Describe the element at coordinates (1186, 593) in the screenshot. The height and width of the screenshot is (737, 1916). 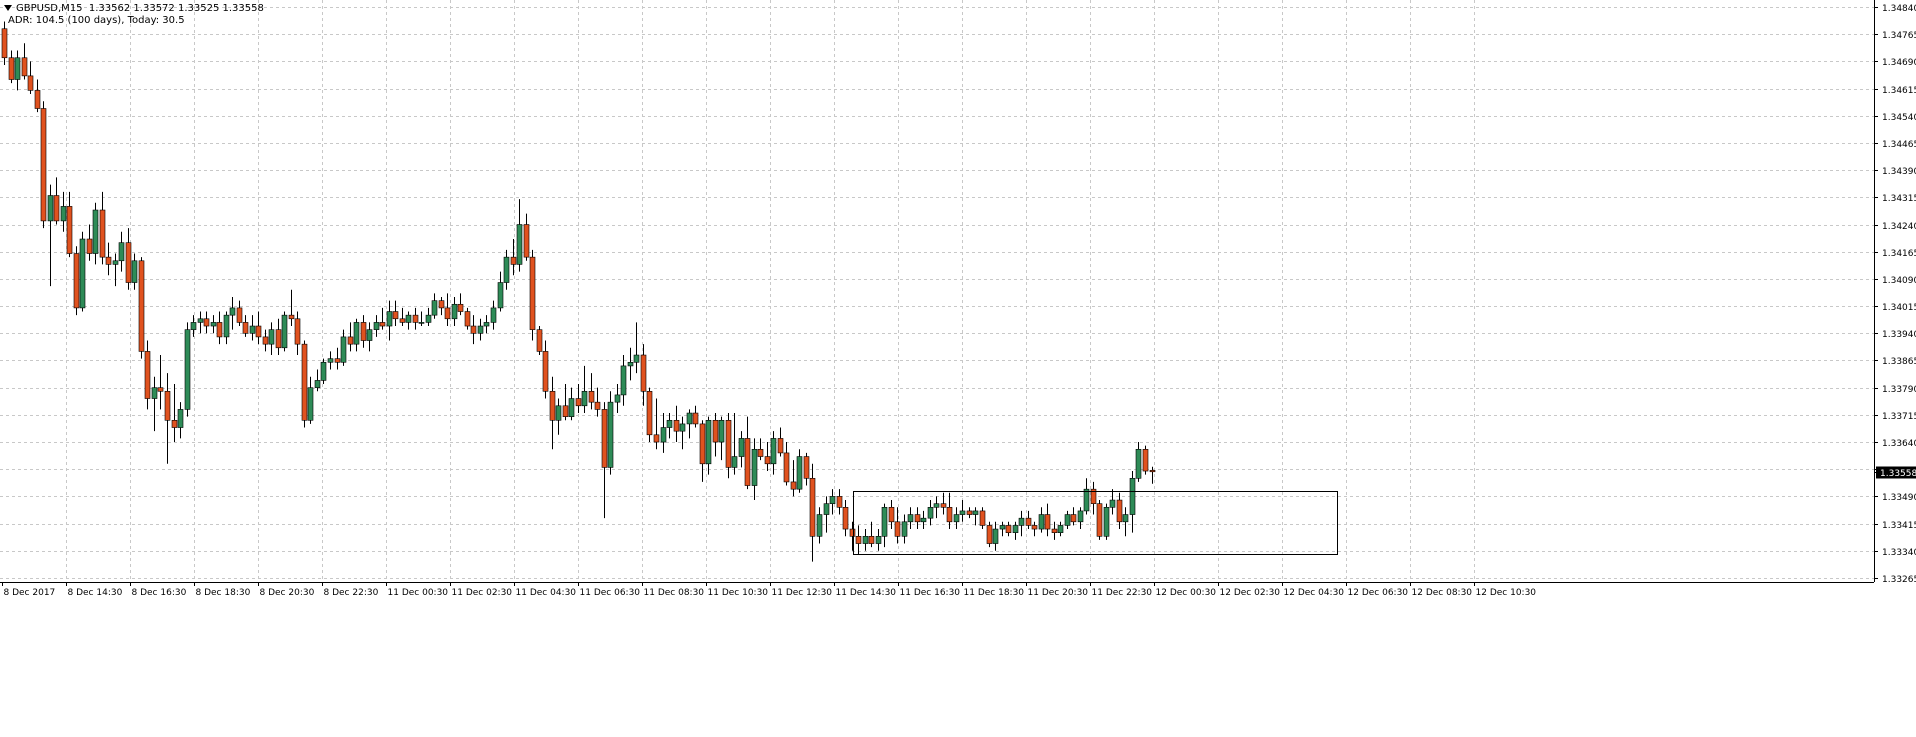
I see `x-tick-label: 12 Dec 00:30` at that location.